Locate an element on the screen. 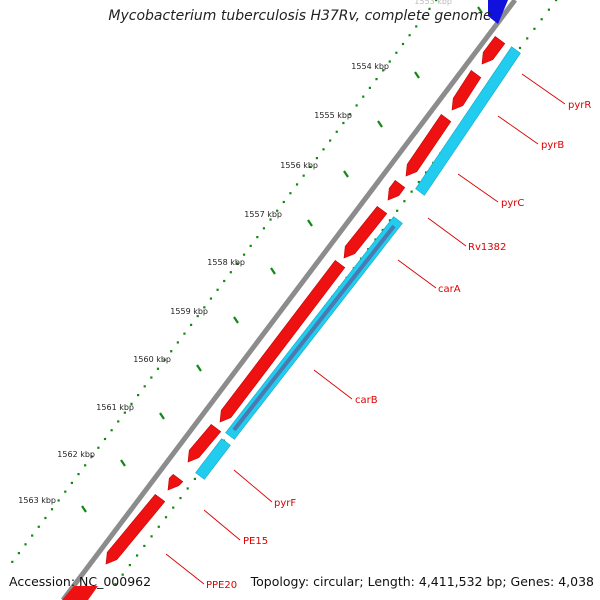 The width and height of the screenshot is (600, 600). ruler-label: 1558 kbp is located at coordinates (226, 262).